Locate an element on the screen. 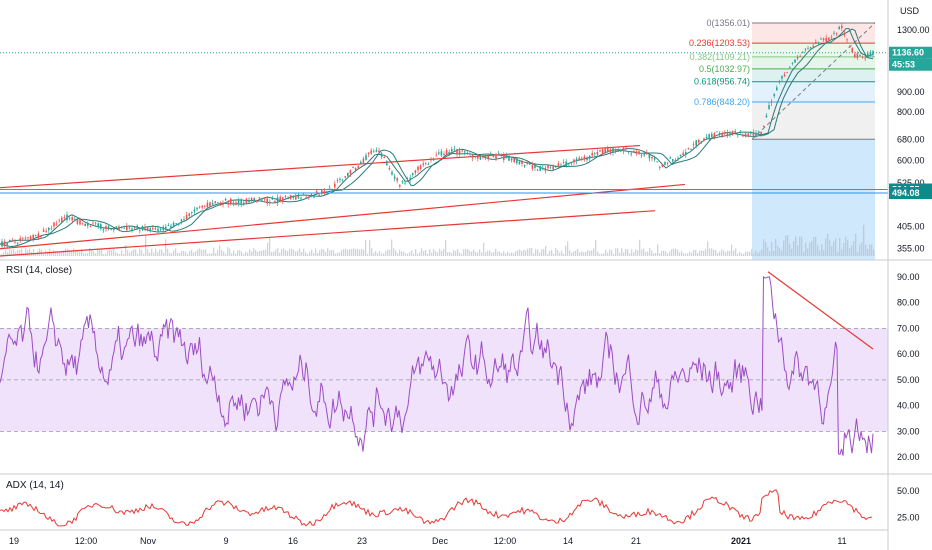 This screenshot has width=932, height=550. countdown-tag: 45:53 is located at coordinates (903, 65).